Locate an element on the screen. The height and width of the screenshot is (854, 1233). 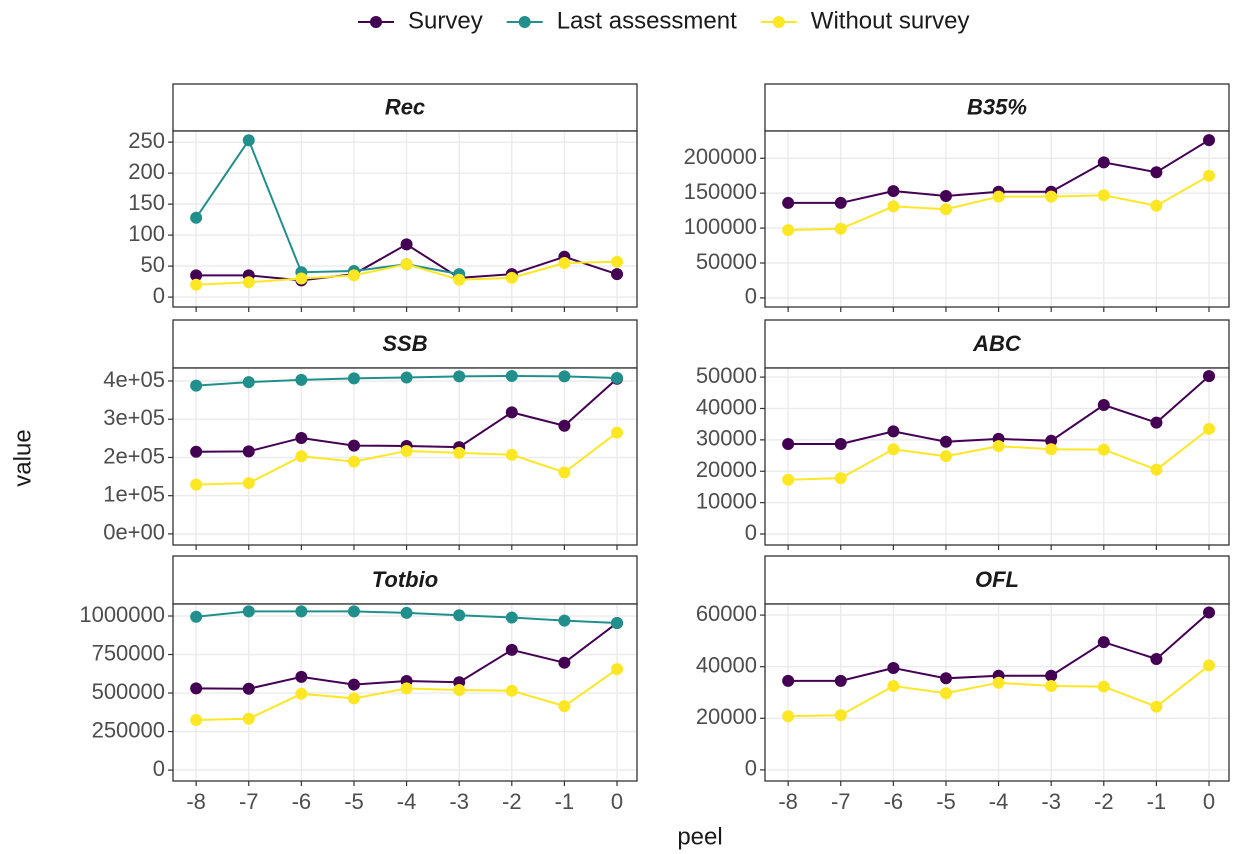
x-tick-label: -8 is located at coordinates (196, 801).